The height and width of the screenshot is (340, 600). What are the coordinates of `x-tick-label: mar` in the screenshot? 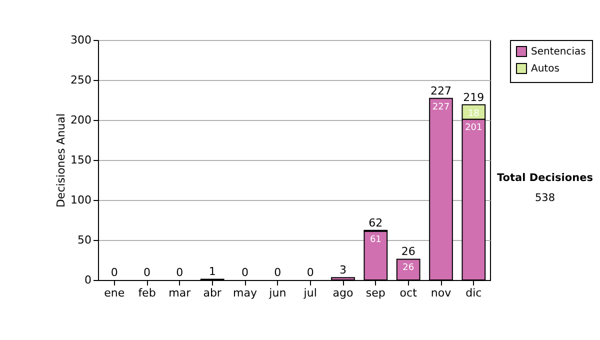 It's located at (180, 293).